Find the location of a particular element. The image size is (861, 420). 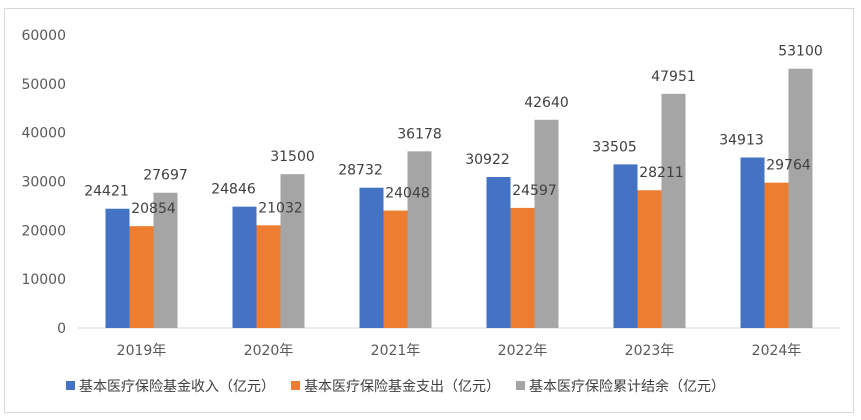

x-tick-label: 2021年 is located at coordinates (396, 351).